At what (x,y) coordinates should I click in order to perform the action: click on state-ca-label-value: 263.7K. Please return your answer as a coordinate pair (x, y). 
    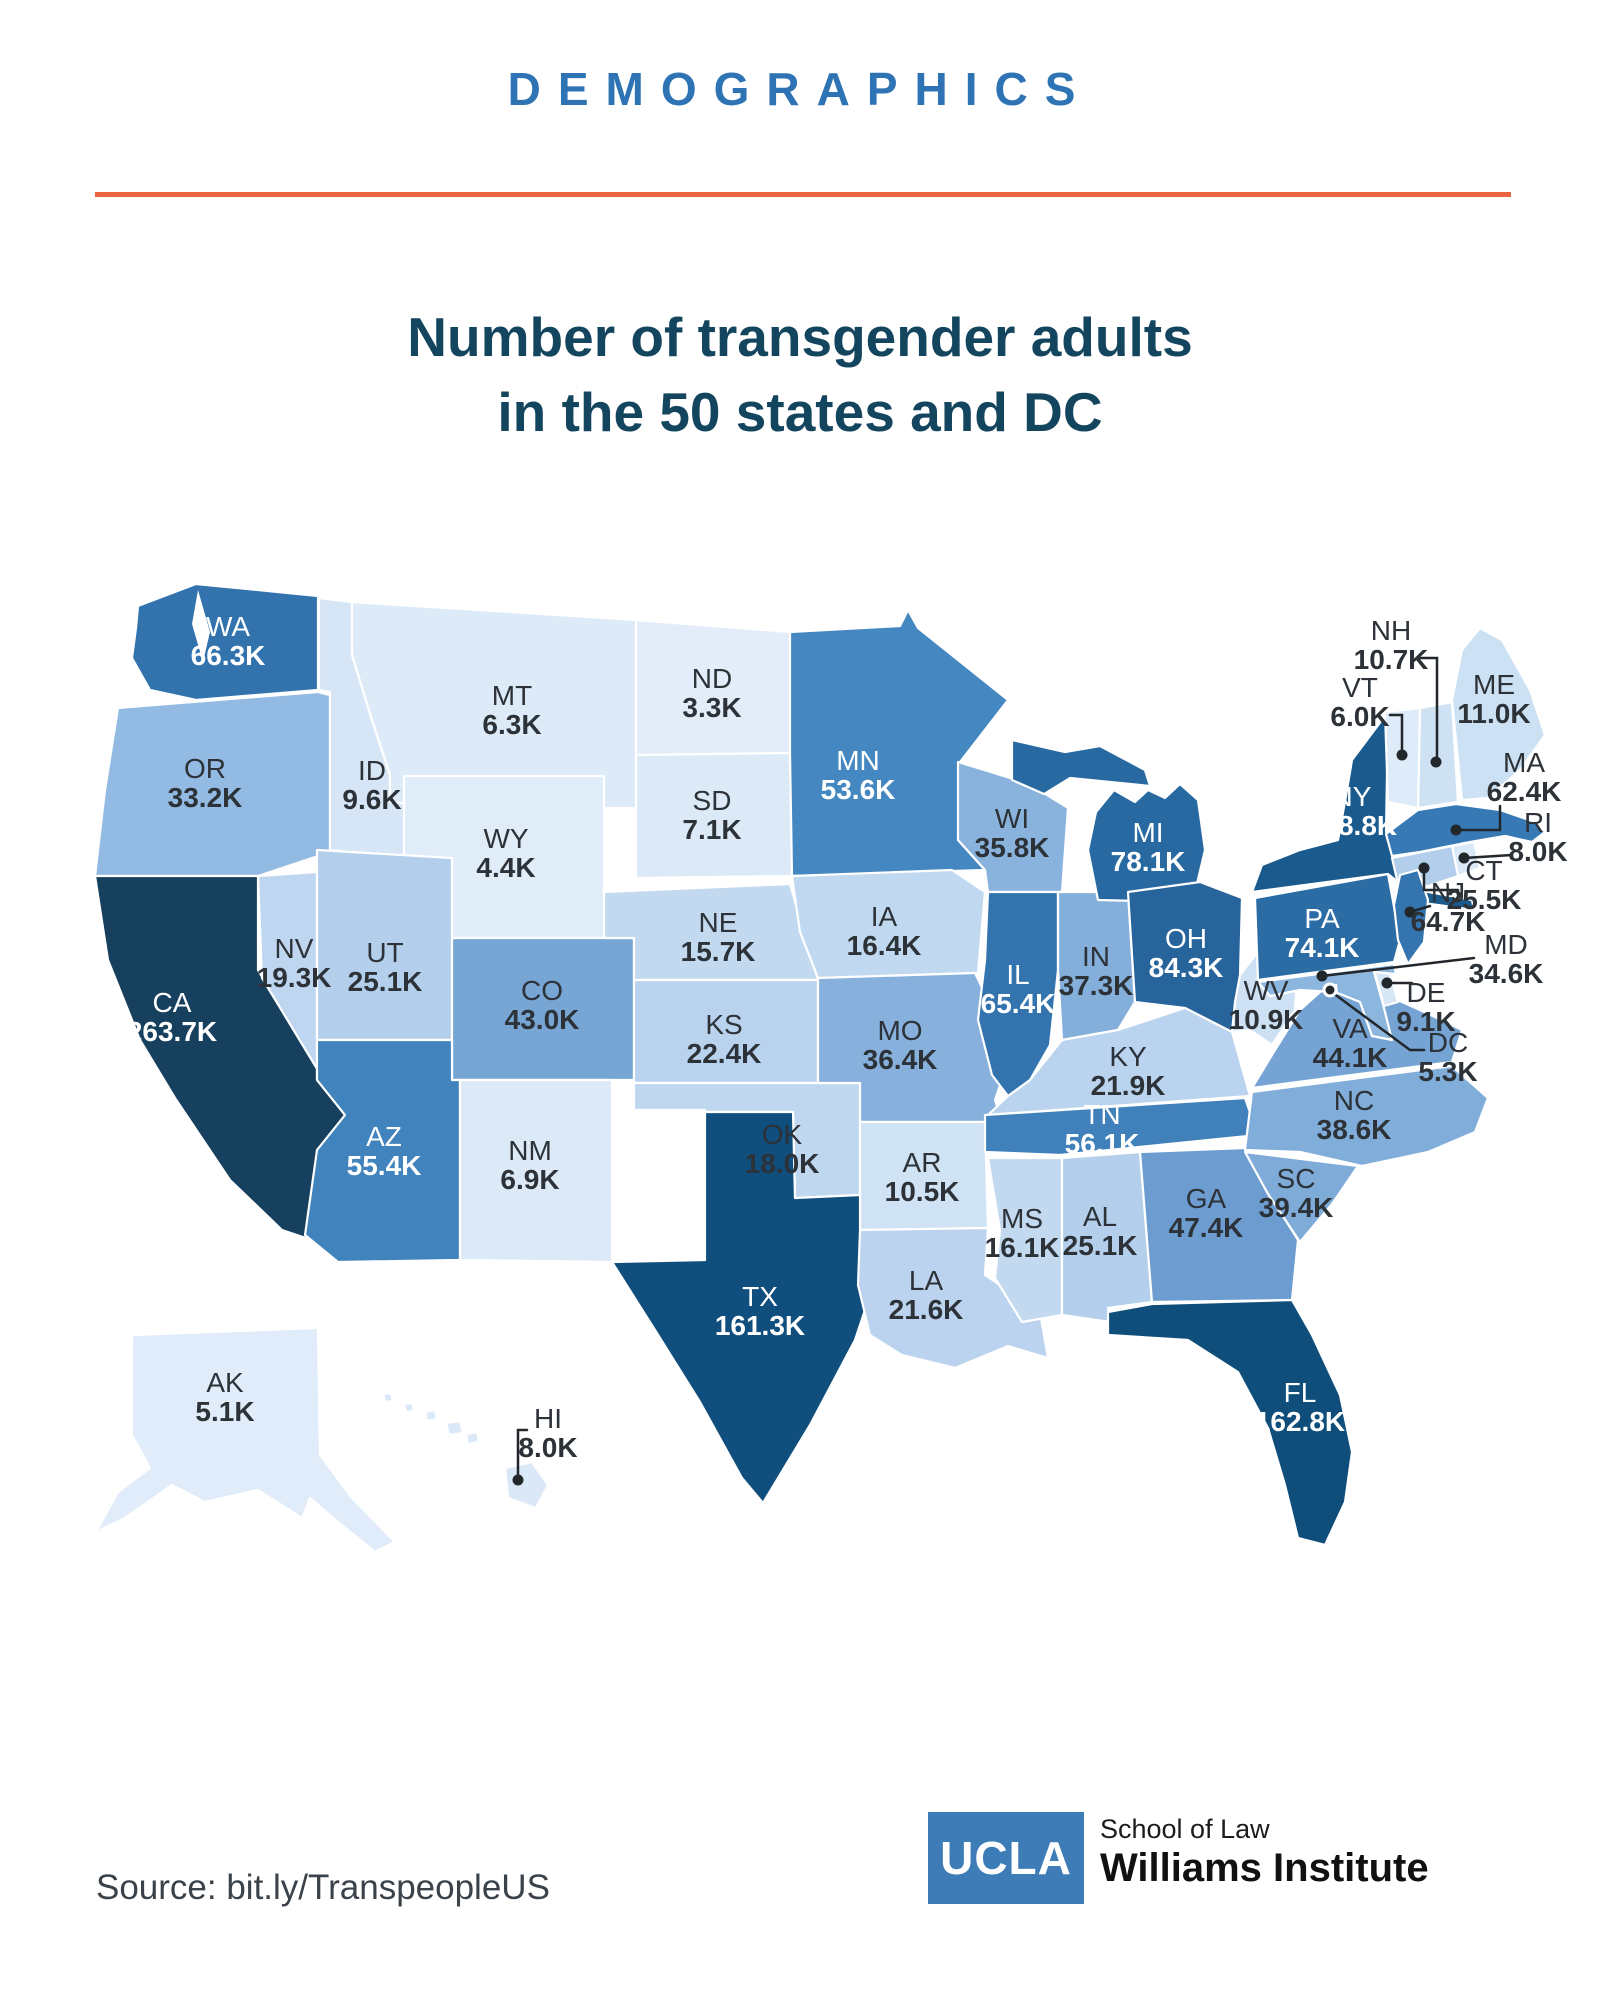
    Looking at the image, I should click on (172, 1031).